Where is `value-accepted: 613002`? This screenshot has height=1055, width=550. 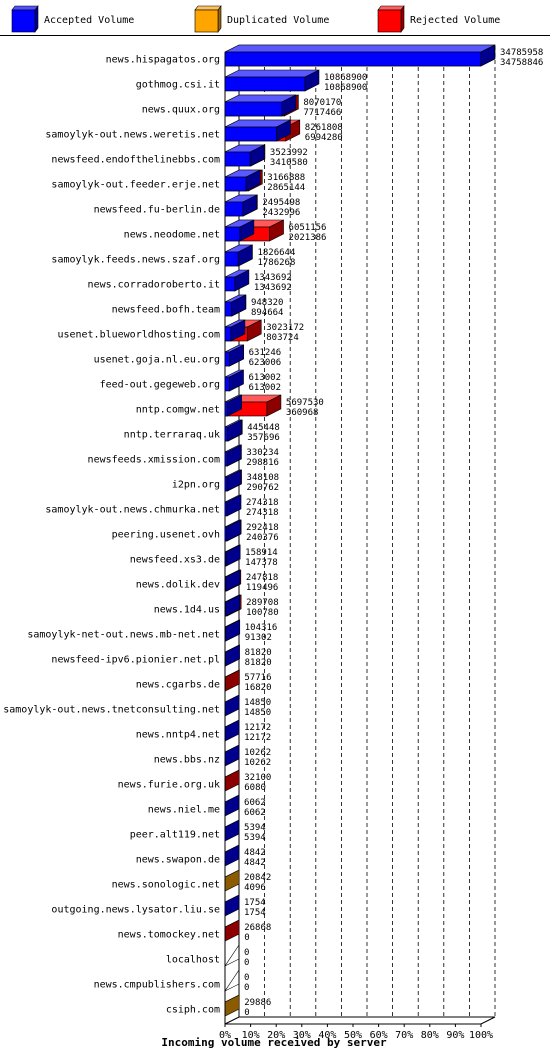
value-accepted: 613002 is located at coordinates (265, 388).